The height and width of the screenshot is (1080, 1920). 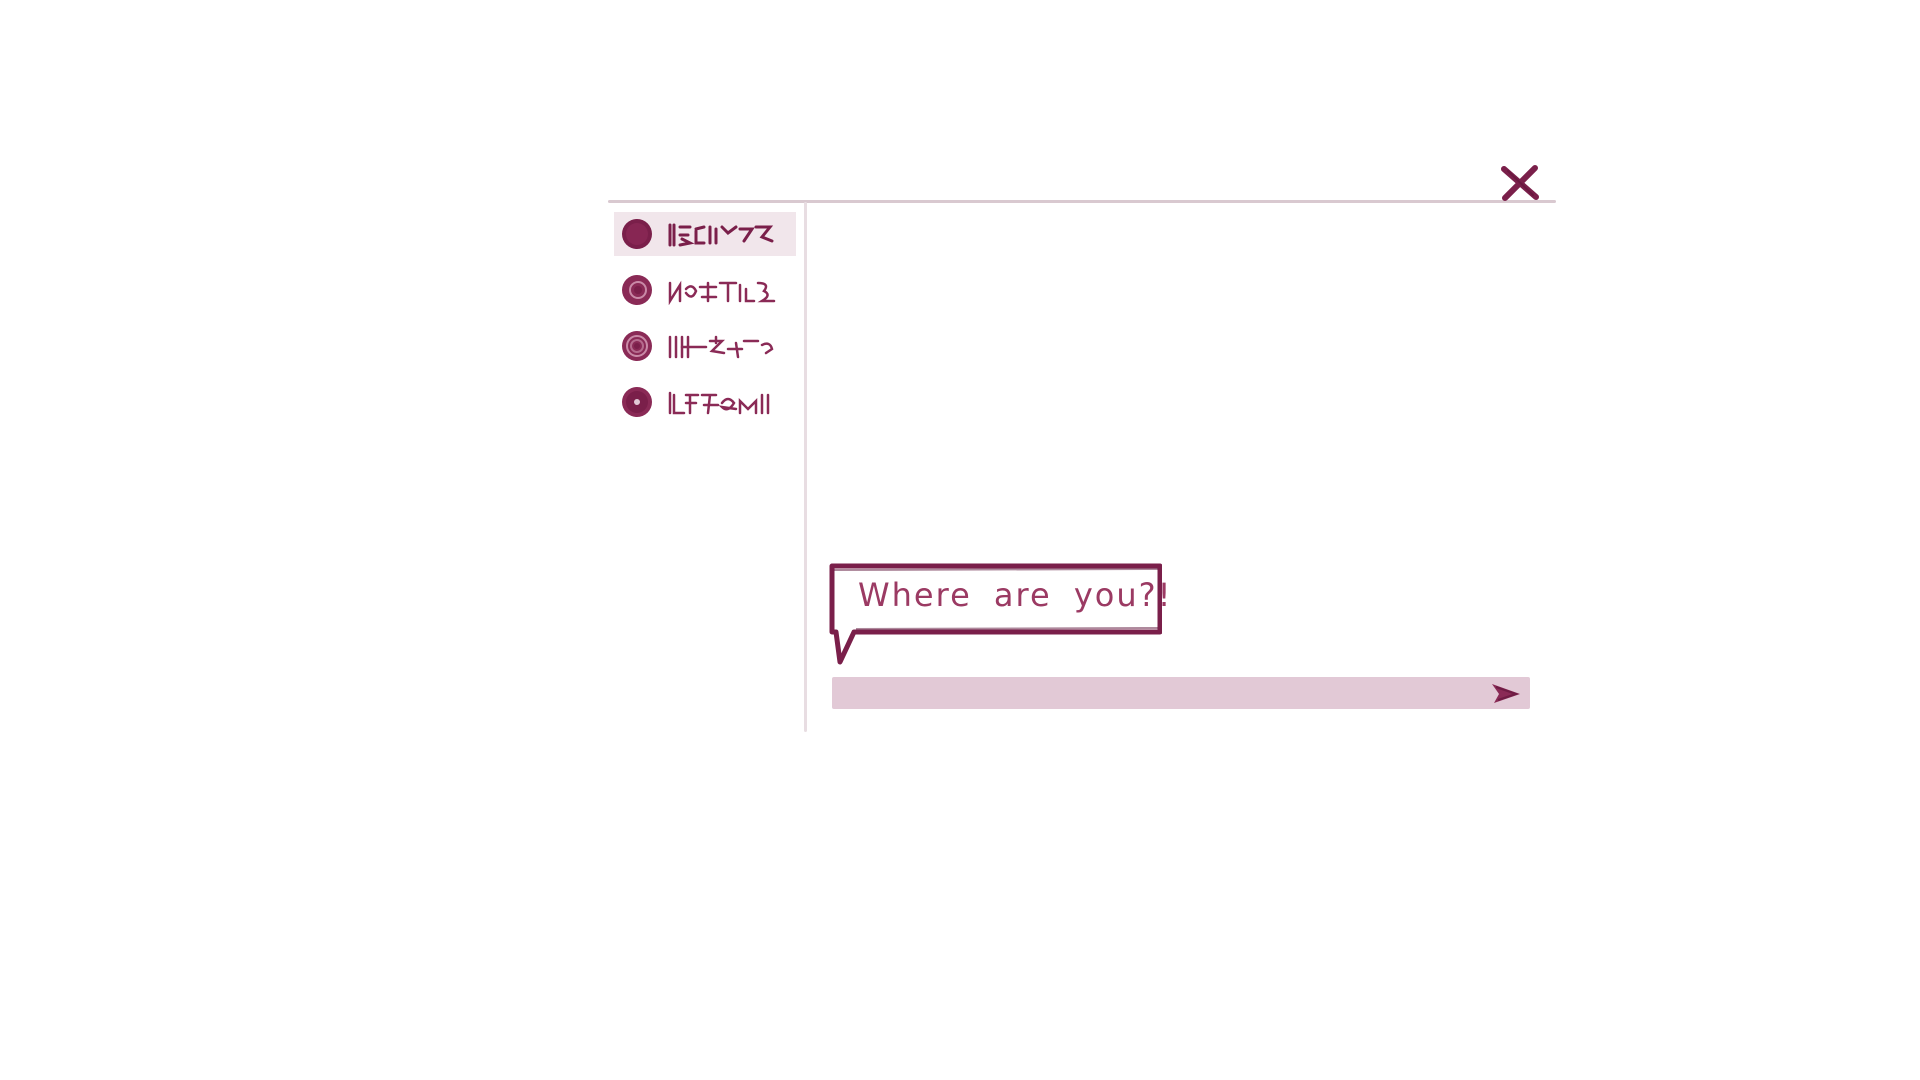 I want to click on message-bubble: Where are you?!, so click(x=999, y=615).